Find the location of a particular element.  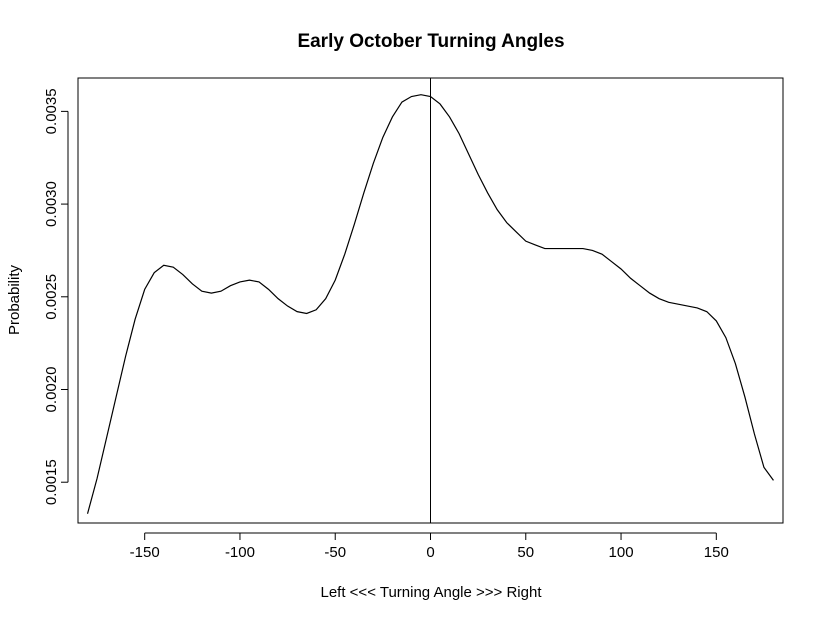

chart-title: Early October Turning Angles is located at coordinates (430, 41).